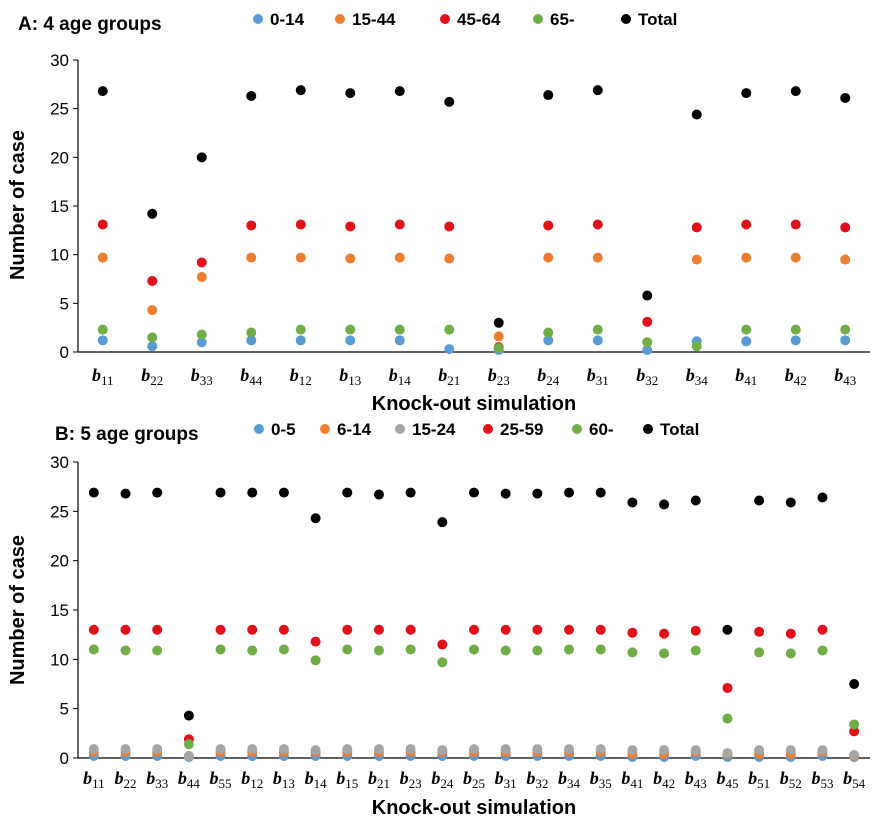 This screenshot has width=874, height=821. I want to click on x-tick-label: b55, so click(221, 779).